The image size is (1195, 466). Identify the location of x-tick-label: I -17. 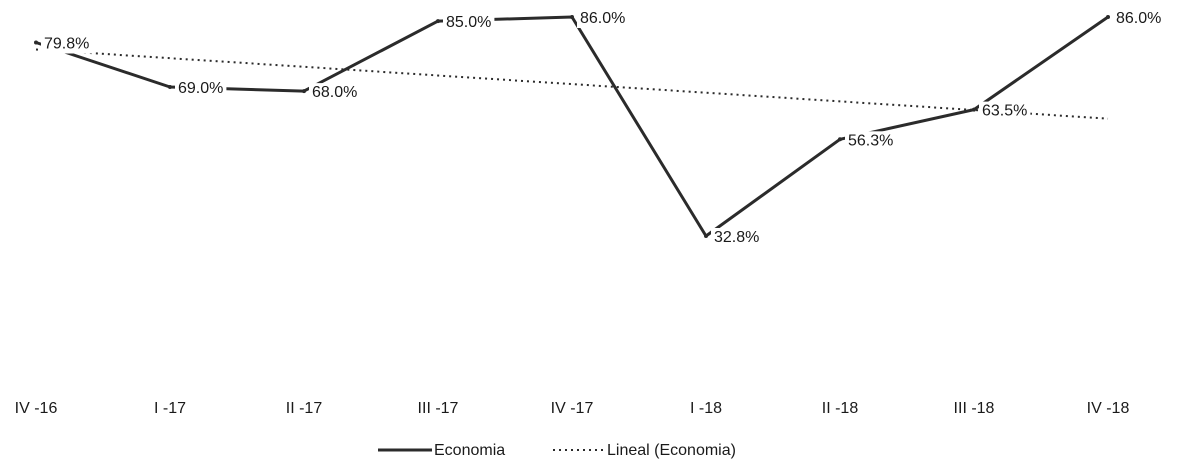
(170, 408).